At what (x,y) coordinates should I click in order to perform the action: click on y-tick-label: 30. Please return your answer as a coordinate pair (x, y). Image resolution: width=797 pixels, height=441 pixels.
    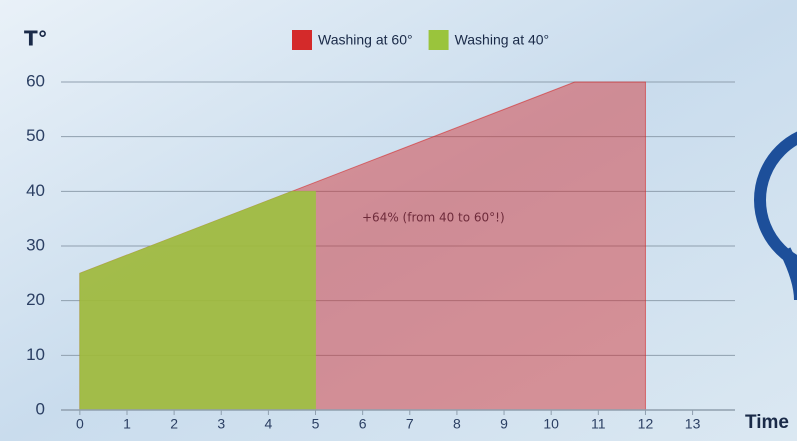
    Looking at the image, I should click on (35, 244).